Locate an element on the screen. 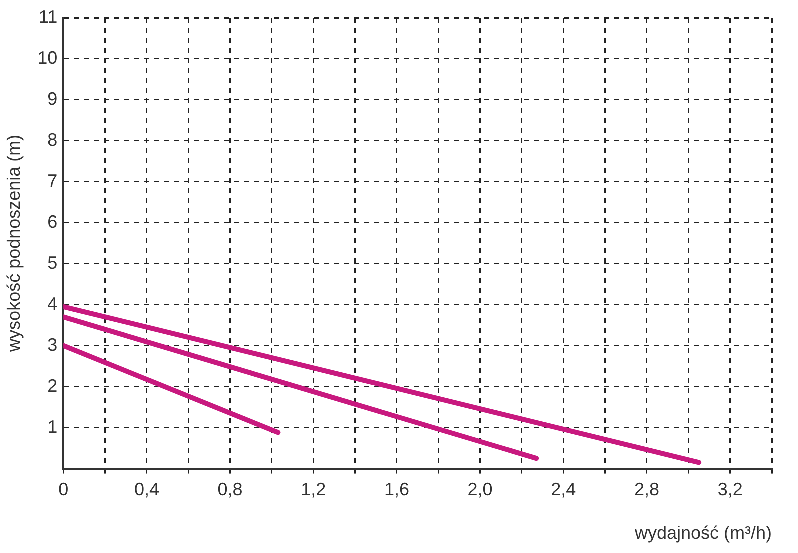  x-tick-label: 3,2 is located at coordinates (730, 490).